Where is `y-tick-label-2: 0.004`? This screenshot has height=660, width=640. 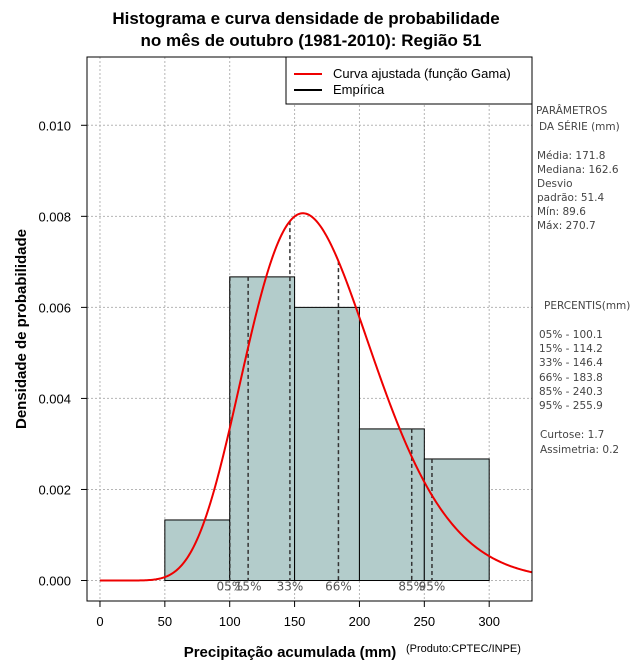 y-tick-label-2: 0.004 is located at coordinates (54, 398).